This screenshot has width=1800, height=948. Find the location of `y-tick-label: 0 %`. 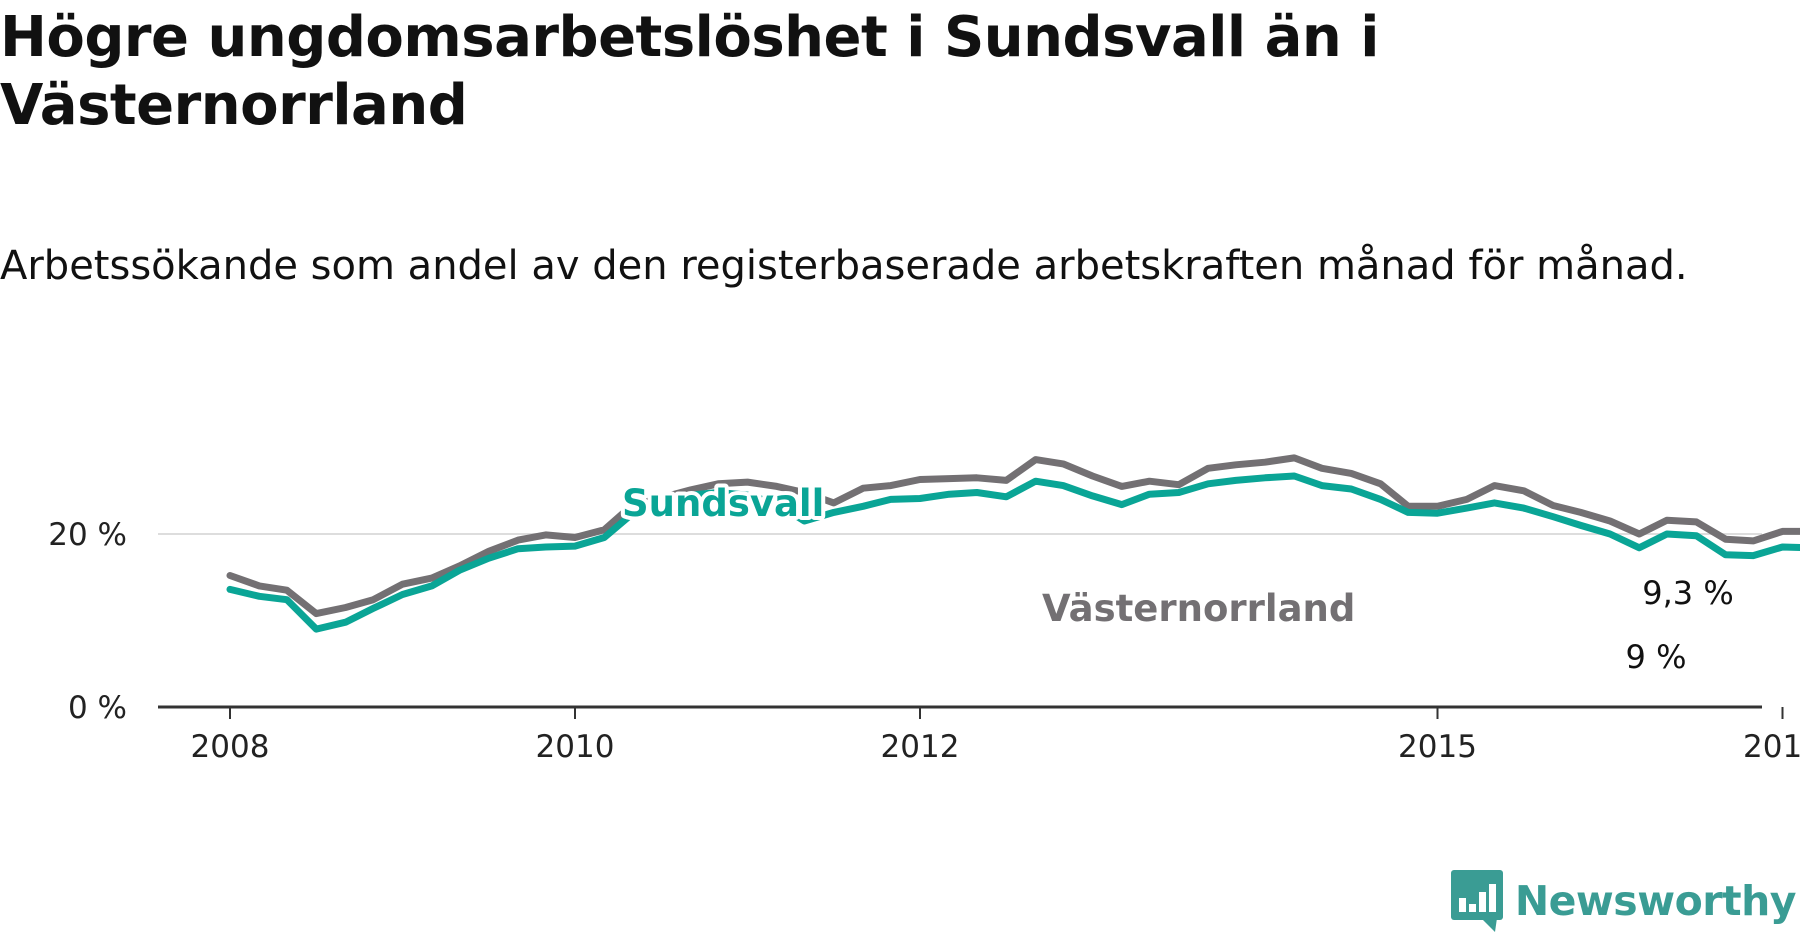

y-tick-label: 0 % is located at coordinates (97, 708).